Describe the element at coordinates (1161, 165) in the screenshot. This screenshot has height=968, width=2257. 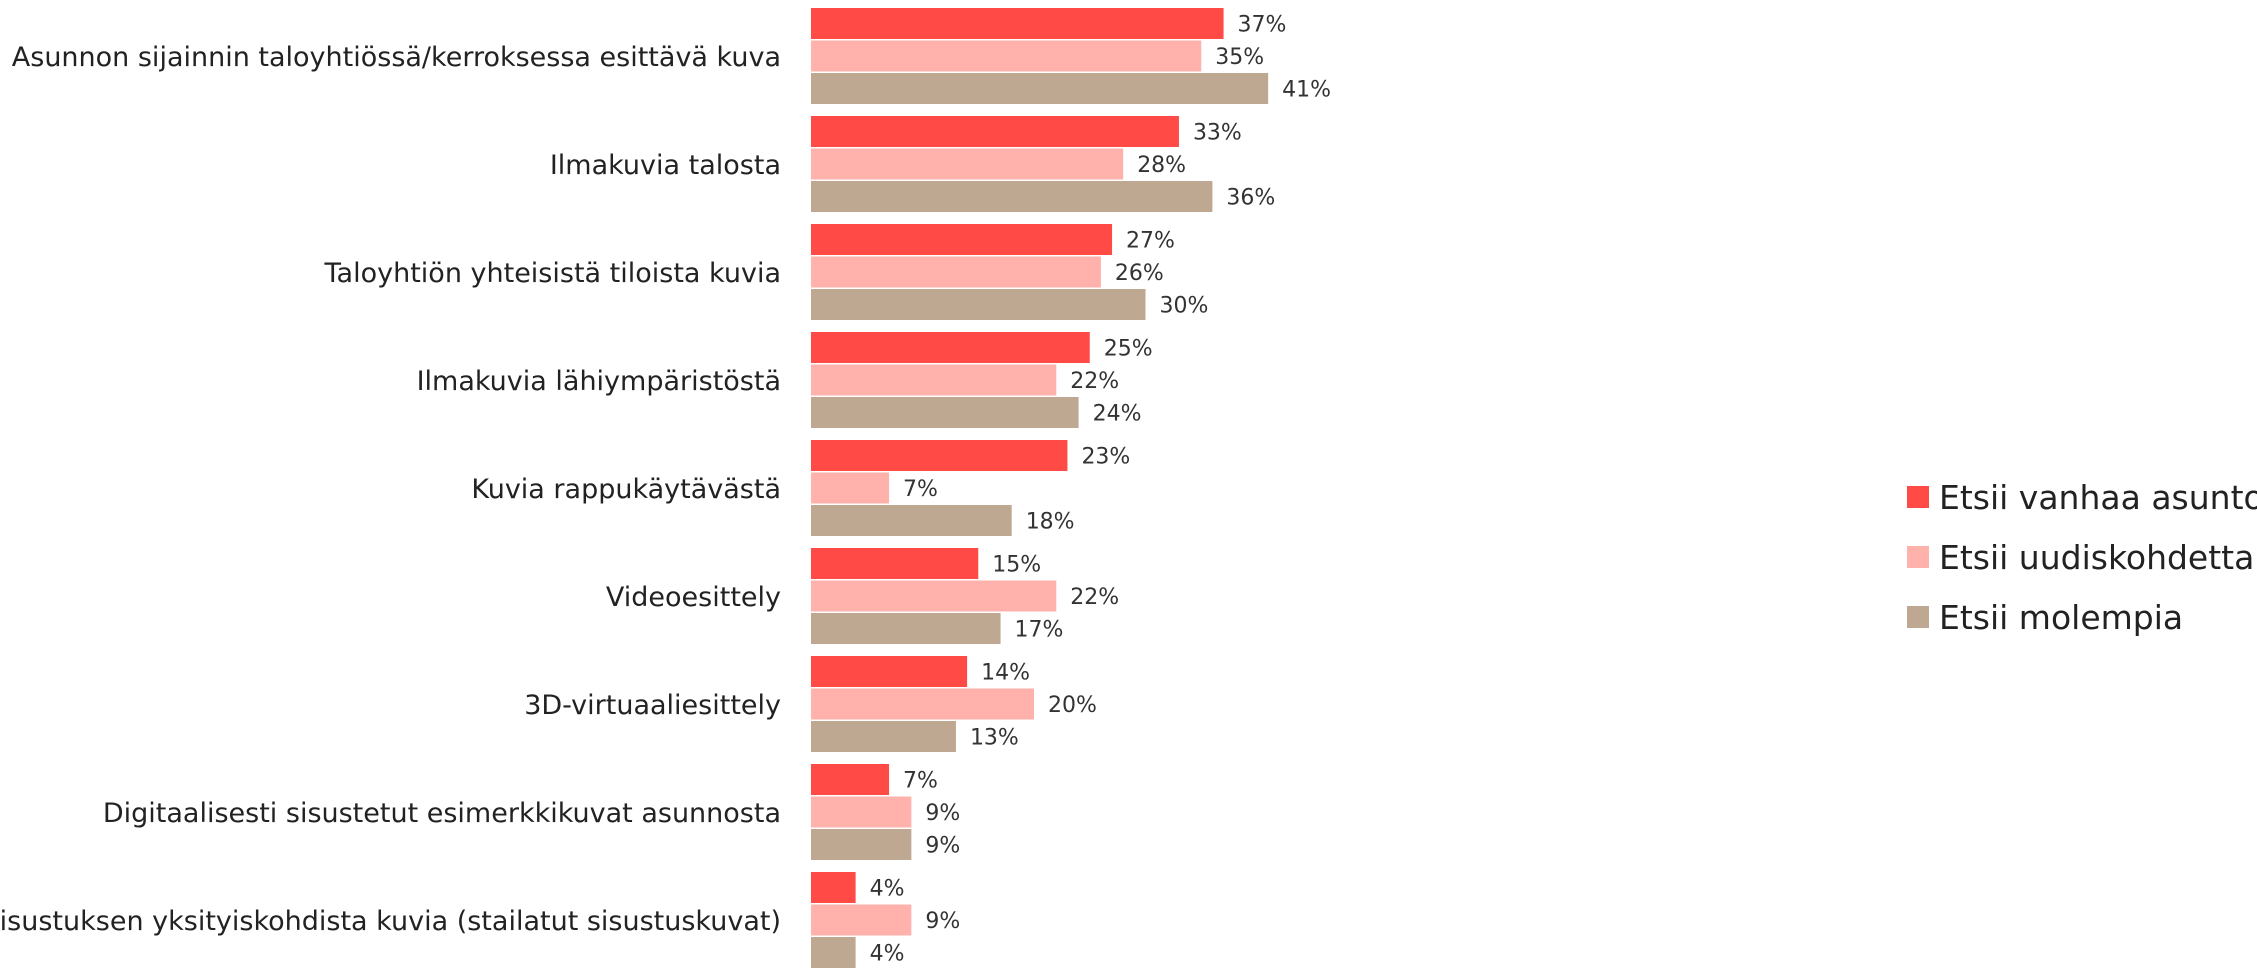
I see `data-label: 28%` at that location.